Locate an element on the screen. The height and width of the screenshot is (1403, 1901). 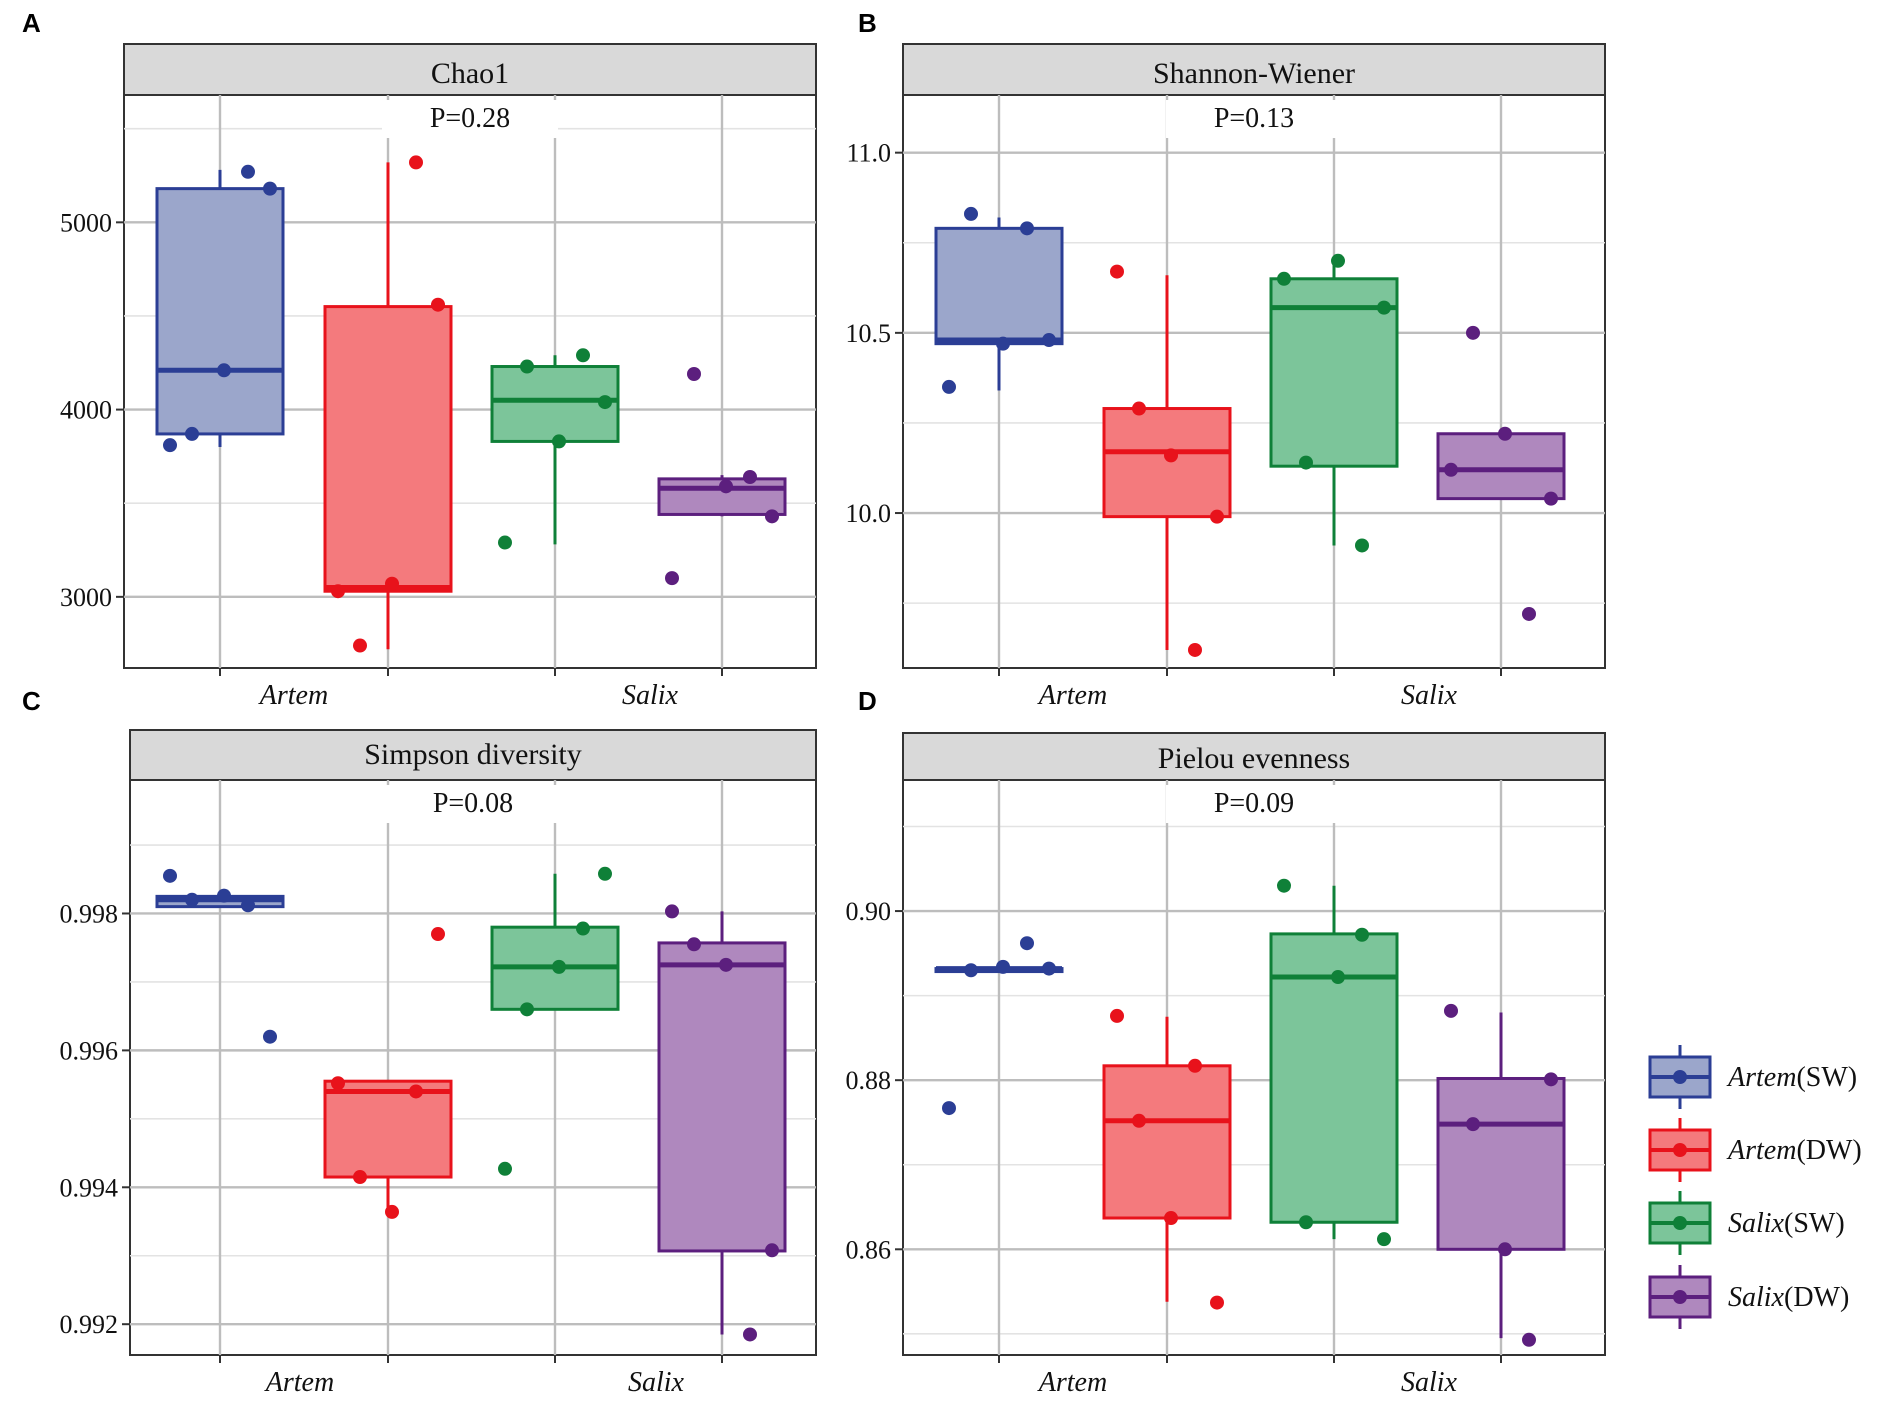
y-tick-label: 0.994 is located at coordinates (89, 1187).